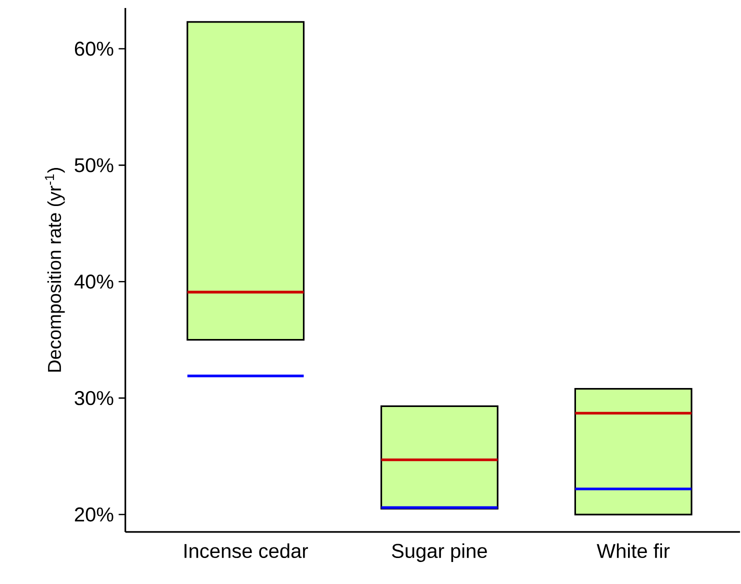 Image resolution: width=741 pixels, height=584 pixels. What do you see at coordinates (94, 49) in the screenshot?
I see `y-tick-label: 60%` at bounding box center [94, 49].